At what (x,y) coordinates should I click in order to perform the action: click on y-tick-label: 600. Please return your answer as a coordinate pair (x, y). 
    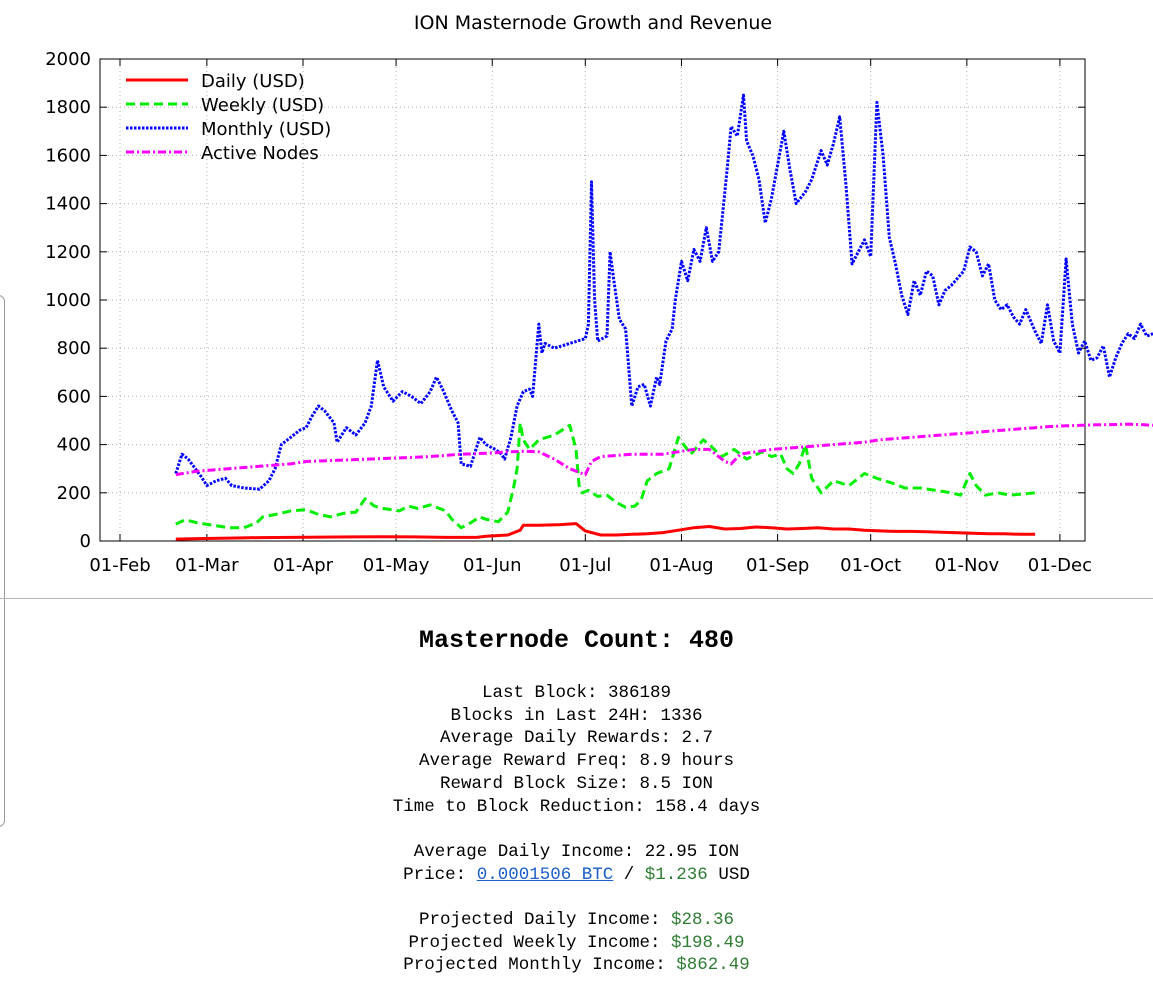
    Looking at the image, I should click on (74, 396).